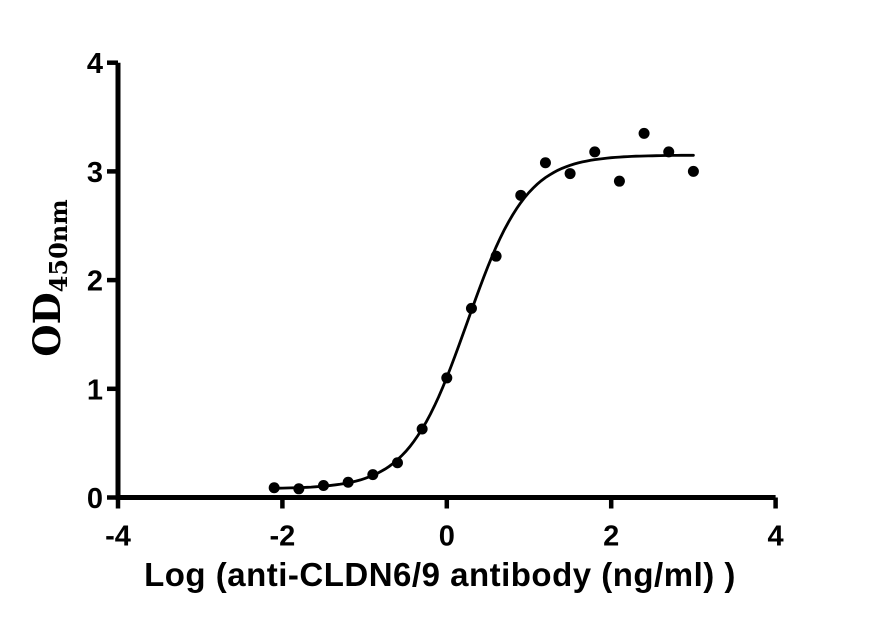 This screenshot has height=633, width=876. Describe the element at coordinates (118, 537) in the screenshot. I see `x-tick-label: -4` at that location.